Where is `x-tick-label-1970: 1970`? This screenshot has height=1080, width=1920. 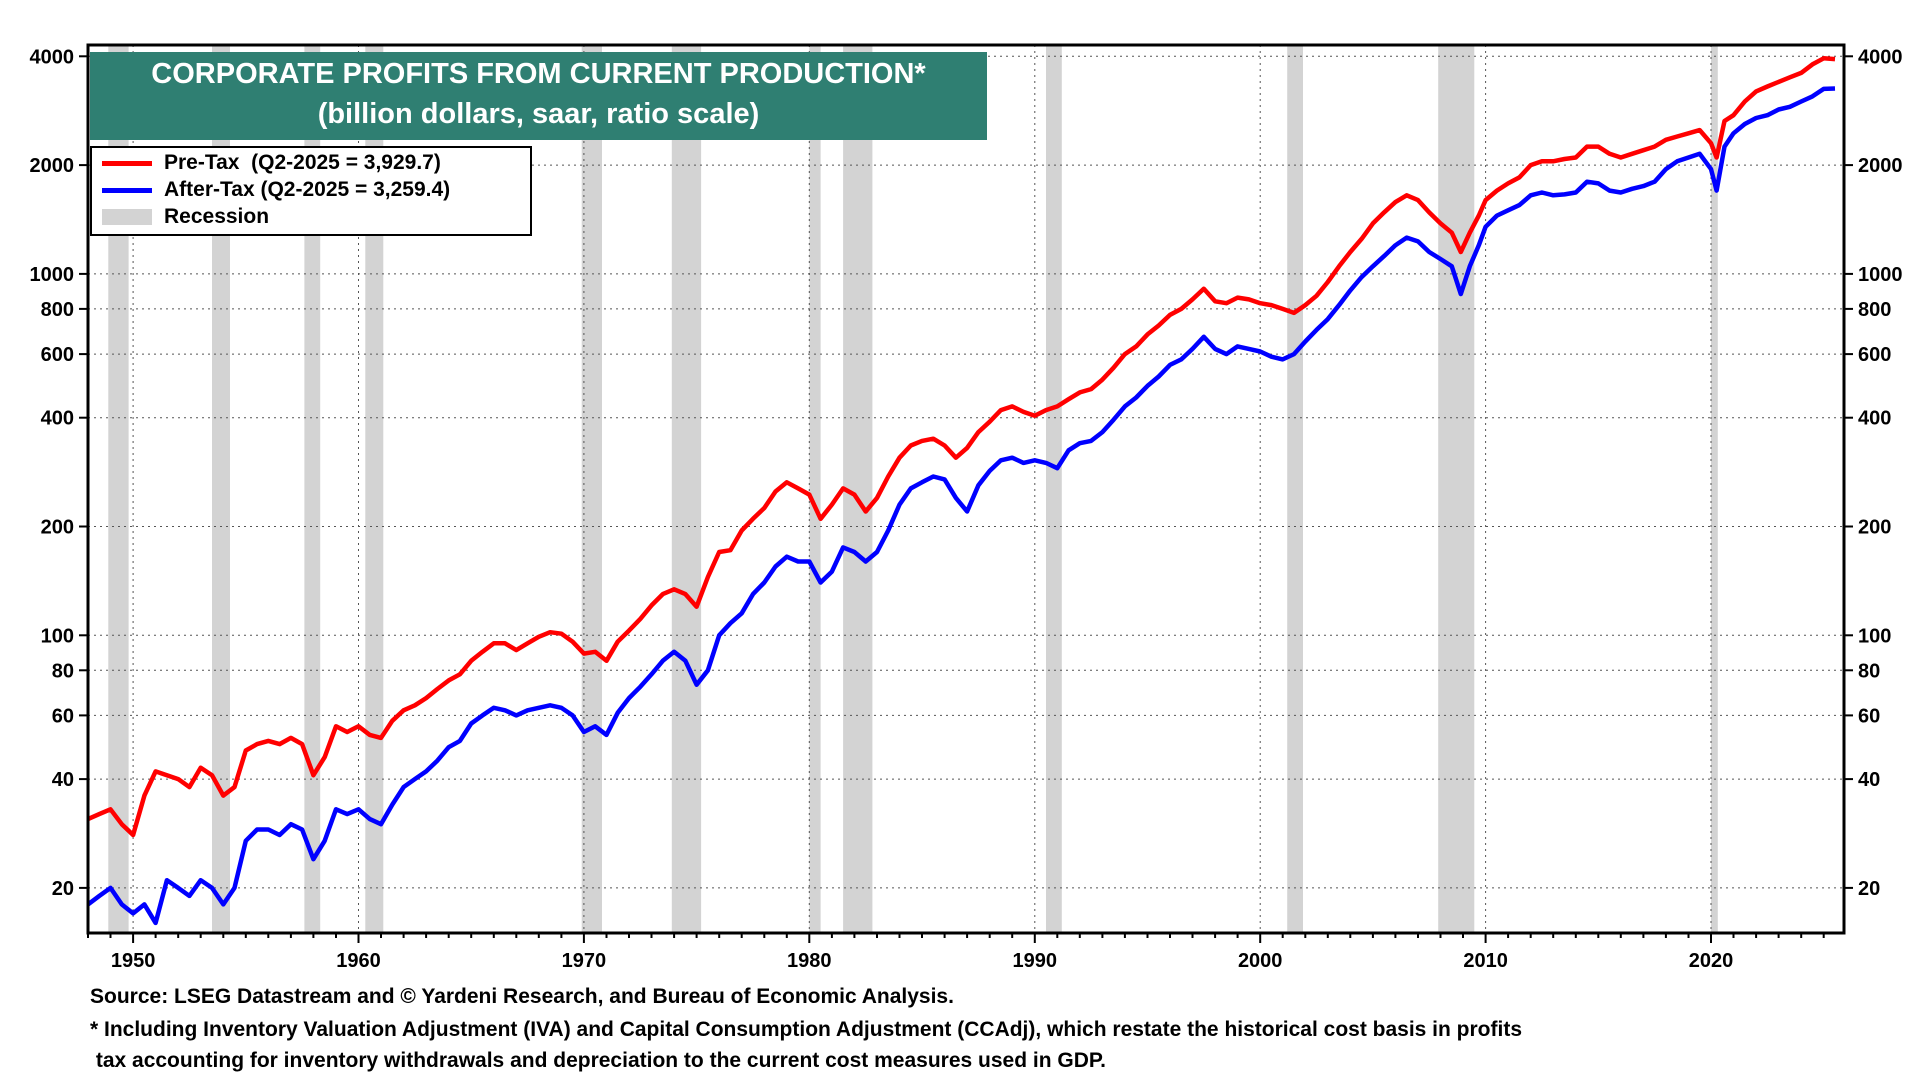
x-tick-label-1970: 1970 is located at coordinates (584, 961).